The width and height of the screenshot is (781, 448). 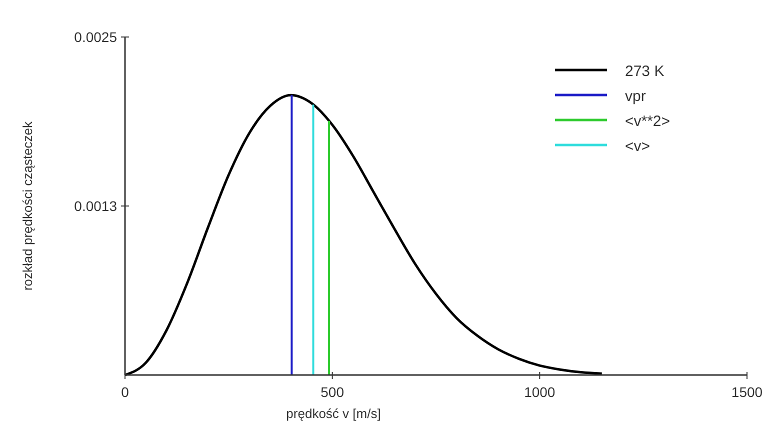 I want to click on x-tick-label: 1500, so click(x=747, y=392).